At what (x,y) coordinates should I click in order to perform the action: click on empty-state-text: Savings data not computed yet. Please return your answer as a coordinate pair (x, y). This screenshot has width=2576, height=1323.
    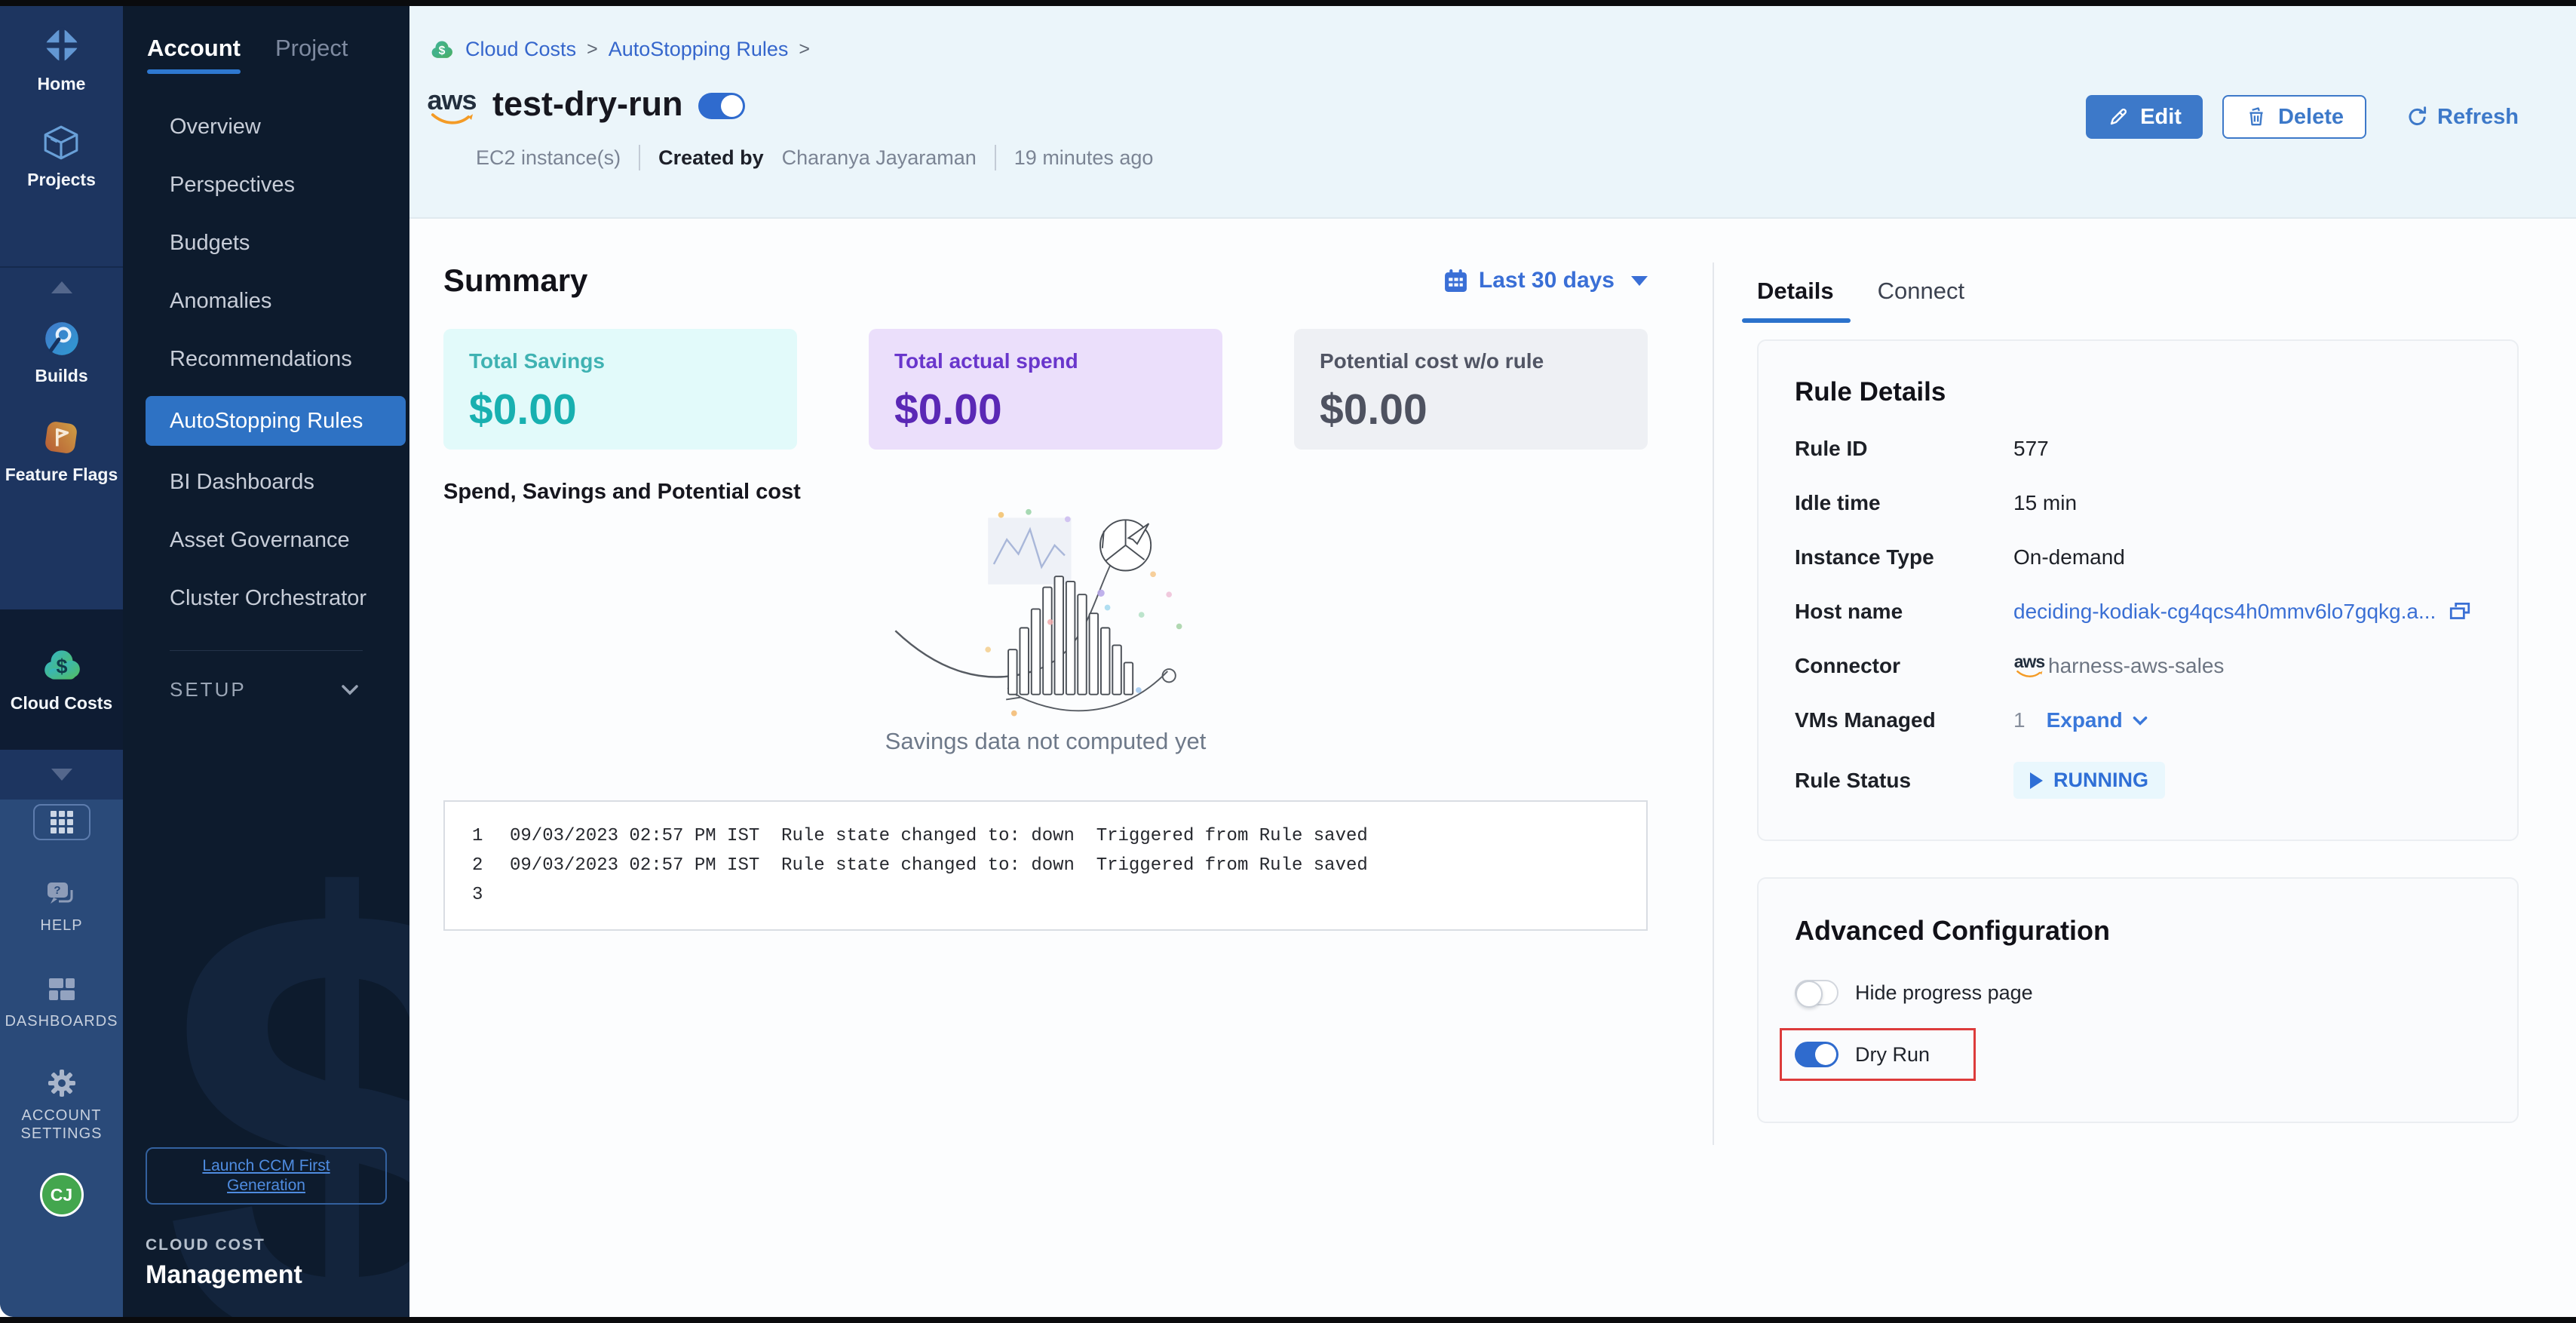
    Looking at the image, I should click on (1046, 741).